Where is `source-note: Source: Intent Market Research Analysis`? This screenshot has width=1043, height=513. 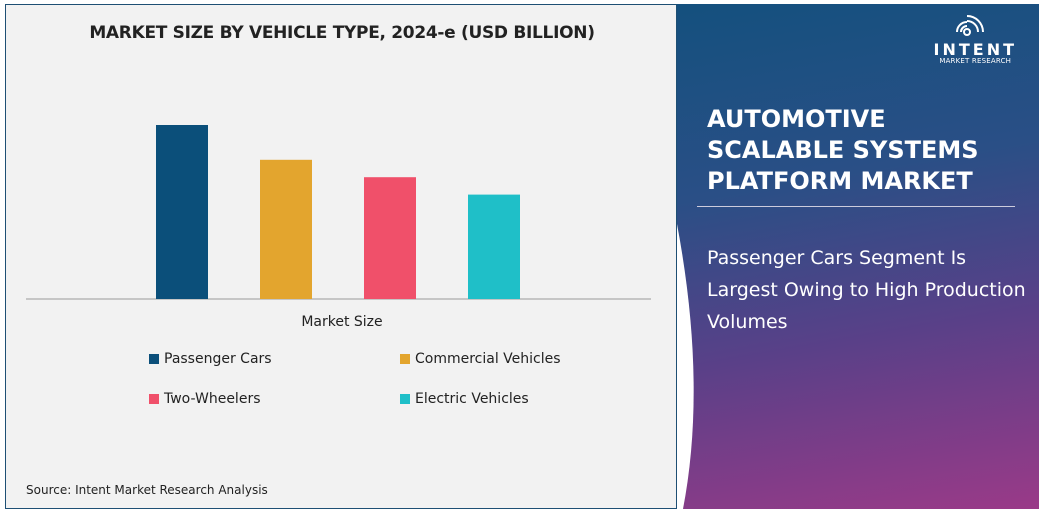 source-note: Source: Intent Market Research Analysis is located at coordinates (147, 490).